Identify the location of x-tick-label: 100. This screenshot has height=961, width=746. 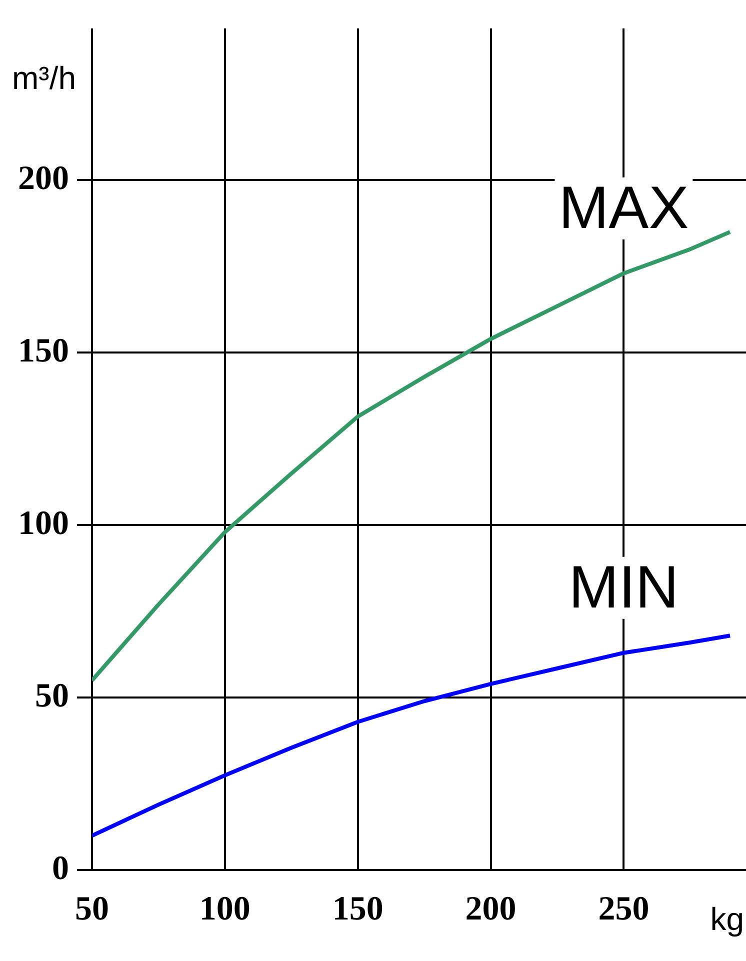
(224, 909).